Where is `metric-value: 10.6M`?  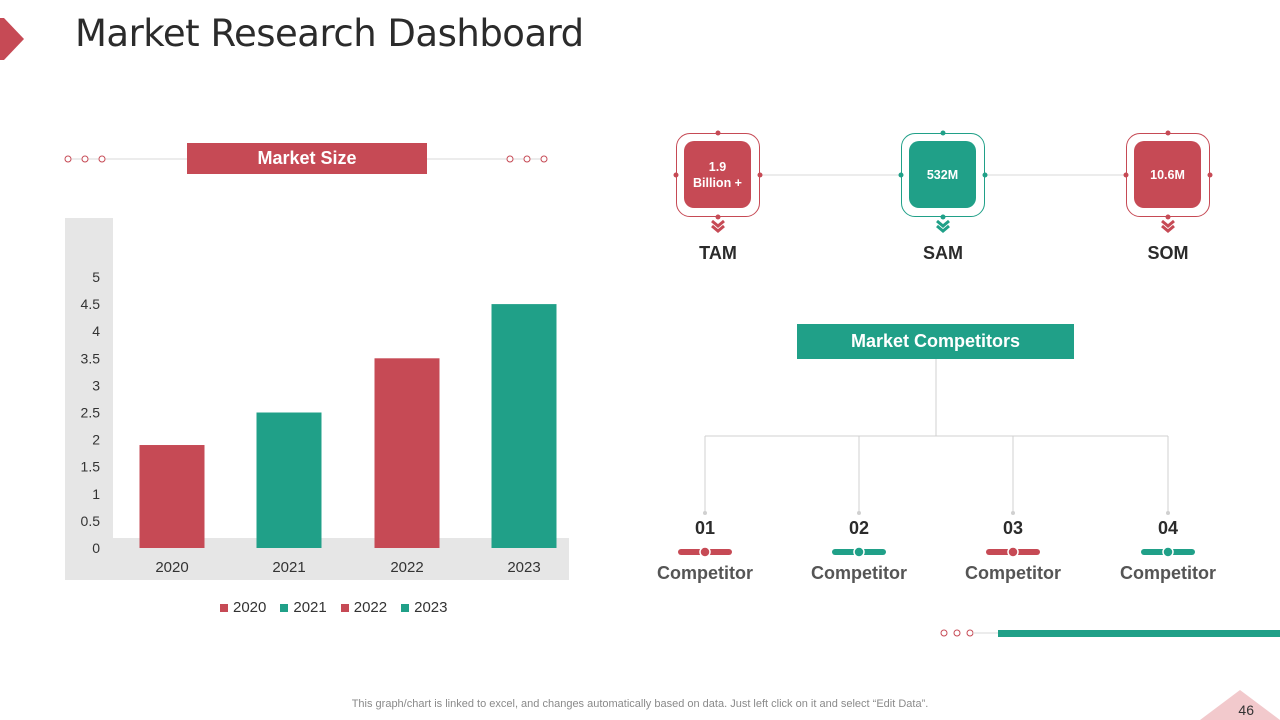
metric-value: 10.6M is located at coordinates (1167, 174).